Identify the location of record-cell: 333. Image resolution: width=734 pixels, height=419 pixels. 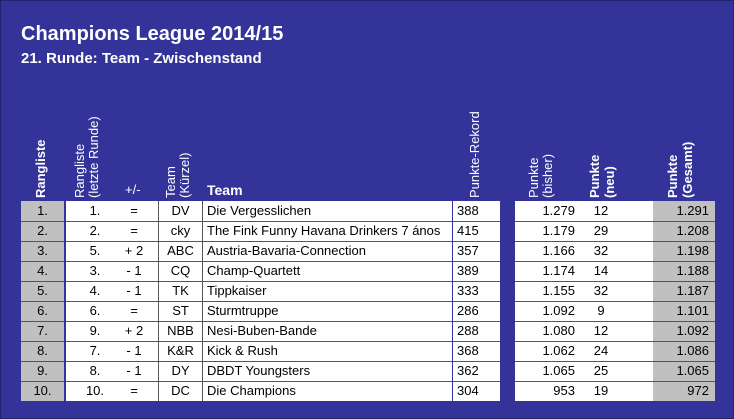
(468, 290).